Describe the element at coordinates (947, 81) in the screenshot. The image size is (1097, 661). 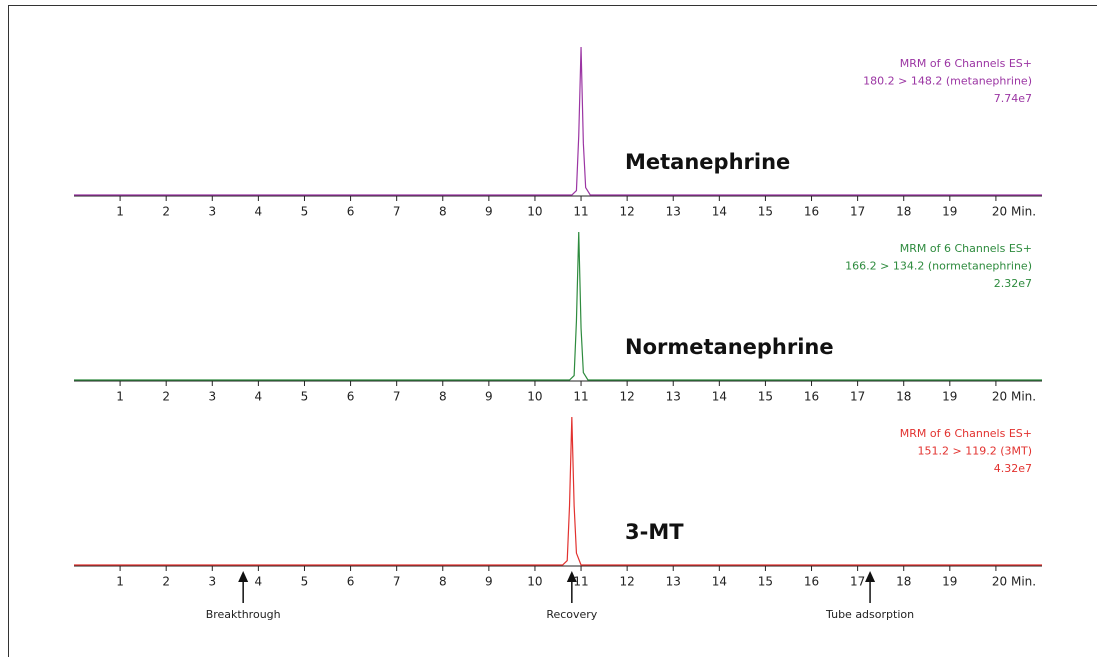
I see `channel-label: 180.2 > 148.2 (metanephrine)` at that location.